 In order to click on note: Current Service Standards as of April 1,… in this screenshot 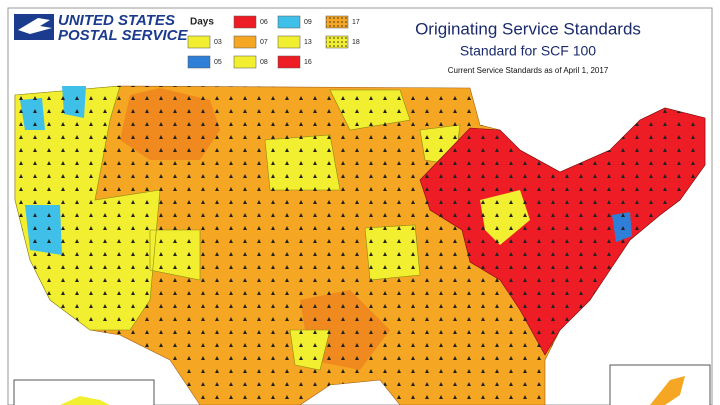, I will do `click(528, 70)`.